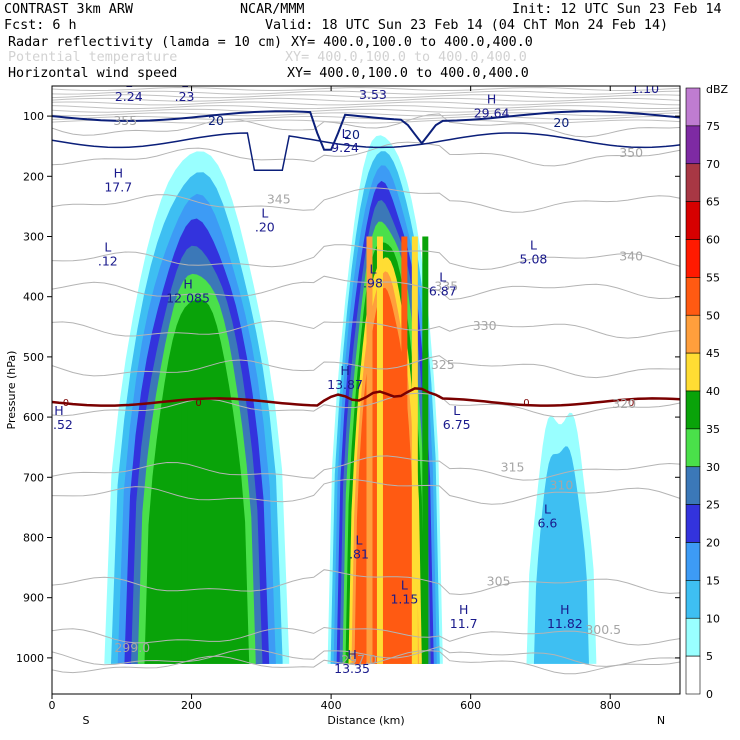  What do you see at coordinates (610, 705) in the screenshot?
I see `x-tick-label: 800` at bounding box center [610, 705].